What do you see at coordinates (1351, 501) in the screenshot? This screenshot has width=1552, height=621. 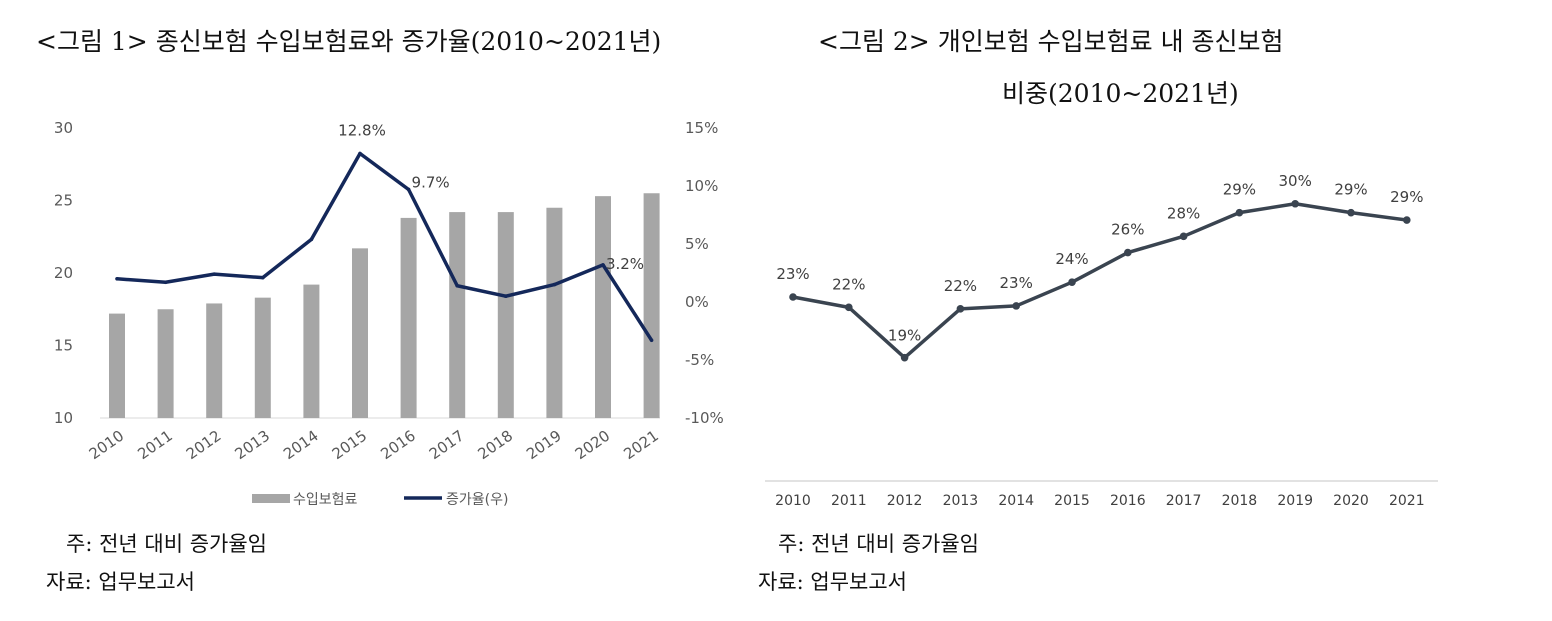 I see `x-axis-tick: 2020` at bounding box center [1351, 501].